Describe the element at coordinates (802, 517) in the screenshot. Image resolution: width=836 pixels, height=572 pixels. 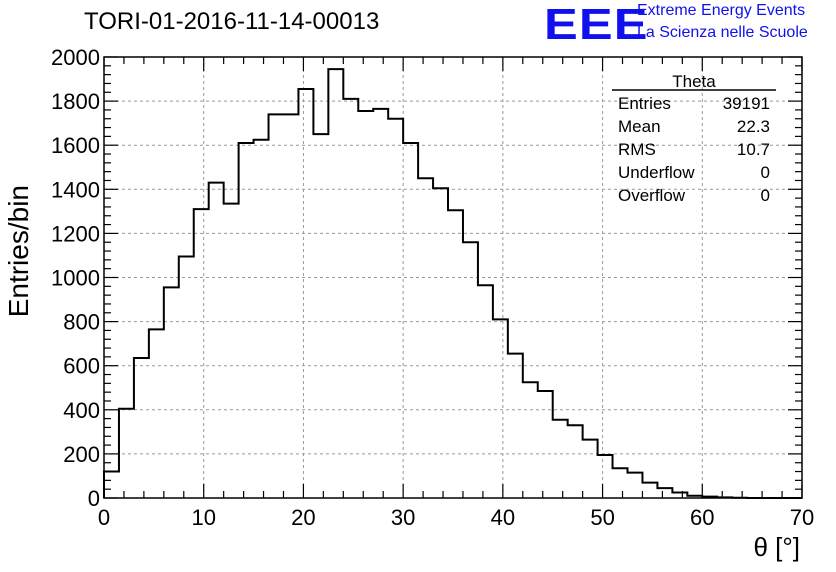
I see `x-tick-label: 70` at that location.